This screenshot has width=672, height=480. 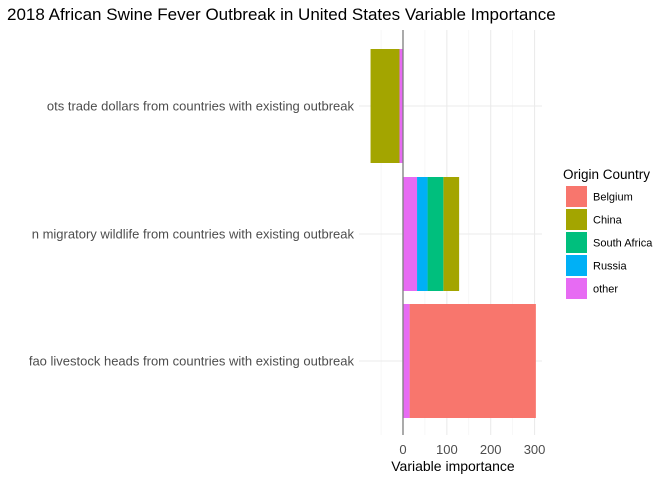 What do you see at coordinates (613, 198) in the screenshot?
I see `legend-label: Belgium` at bounding box center [613, 198].